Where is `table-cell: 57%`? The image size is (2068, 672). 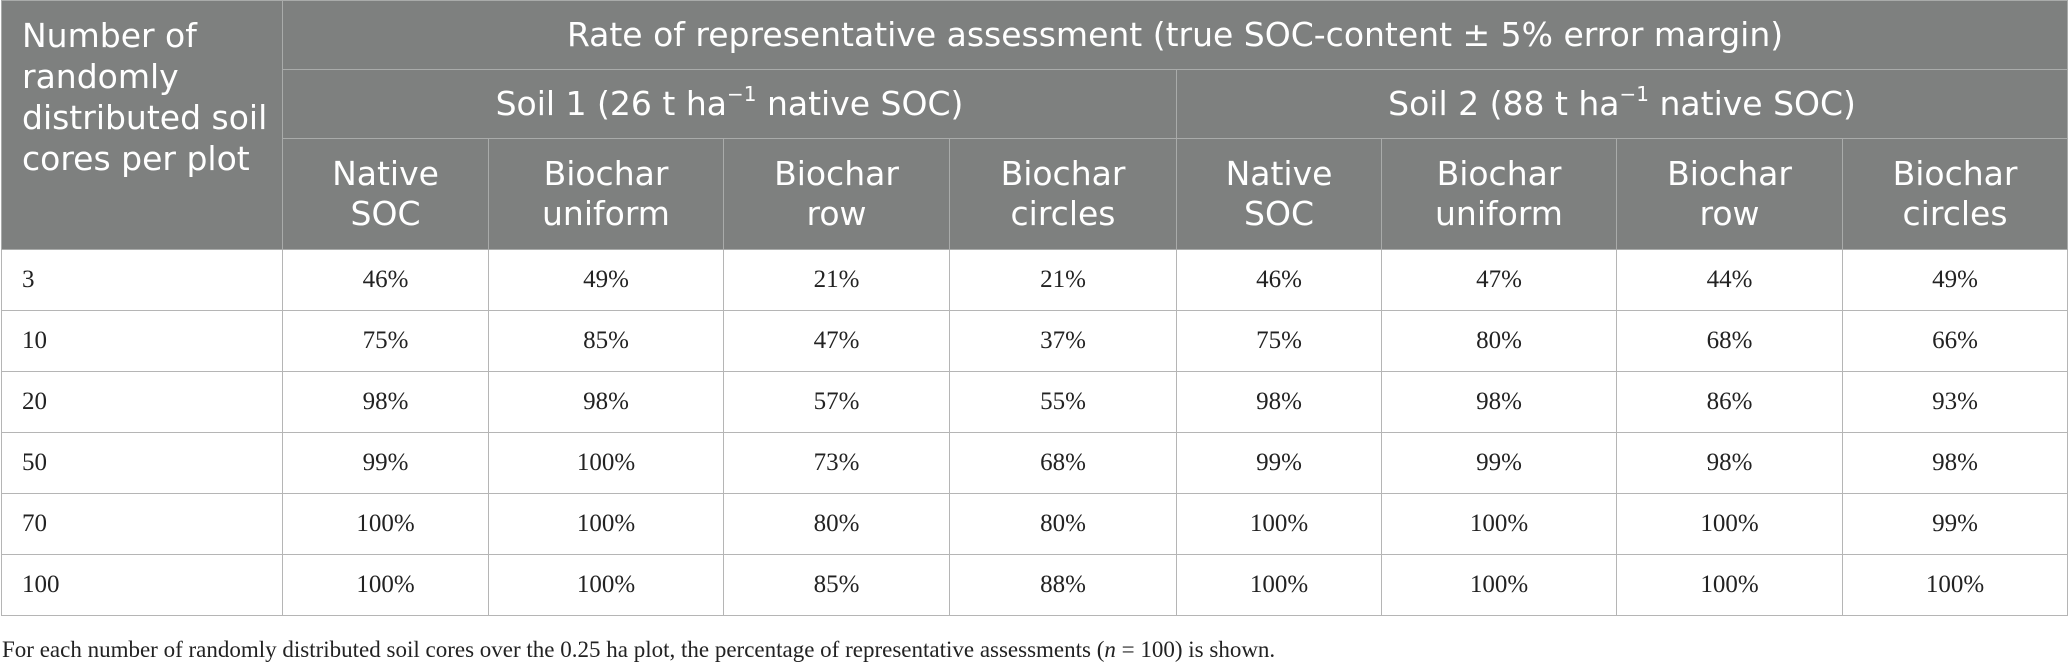 table-cell: 57% is located at coordinates (836, 402).